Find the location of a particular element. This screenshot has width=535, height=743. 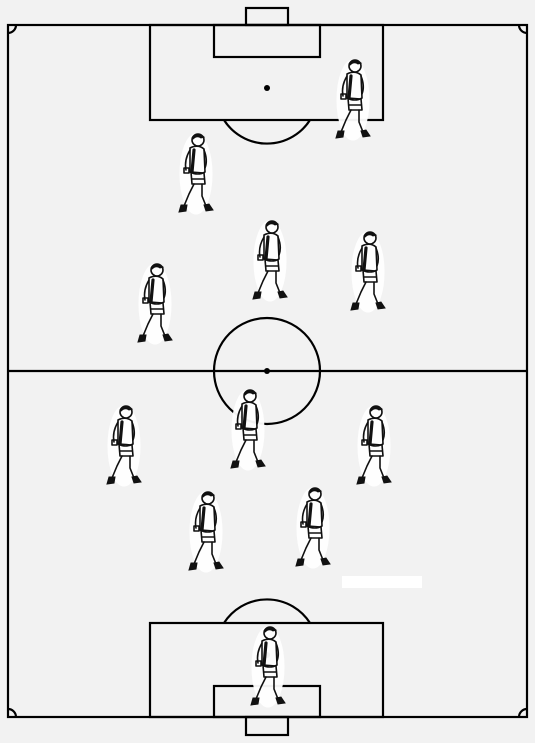

centre-circle is located at coordinates (267, 371).